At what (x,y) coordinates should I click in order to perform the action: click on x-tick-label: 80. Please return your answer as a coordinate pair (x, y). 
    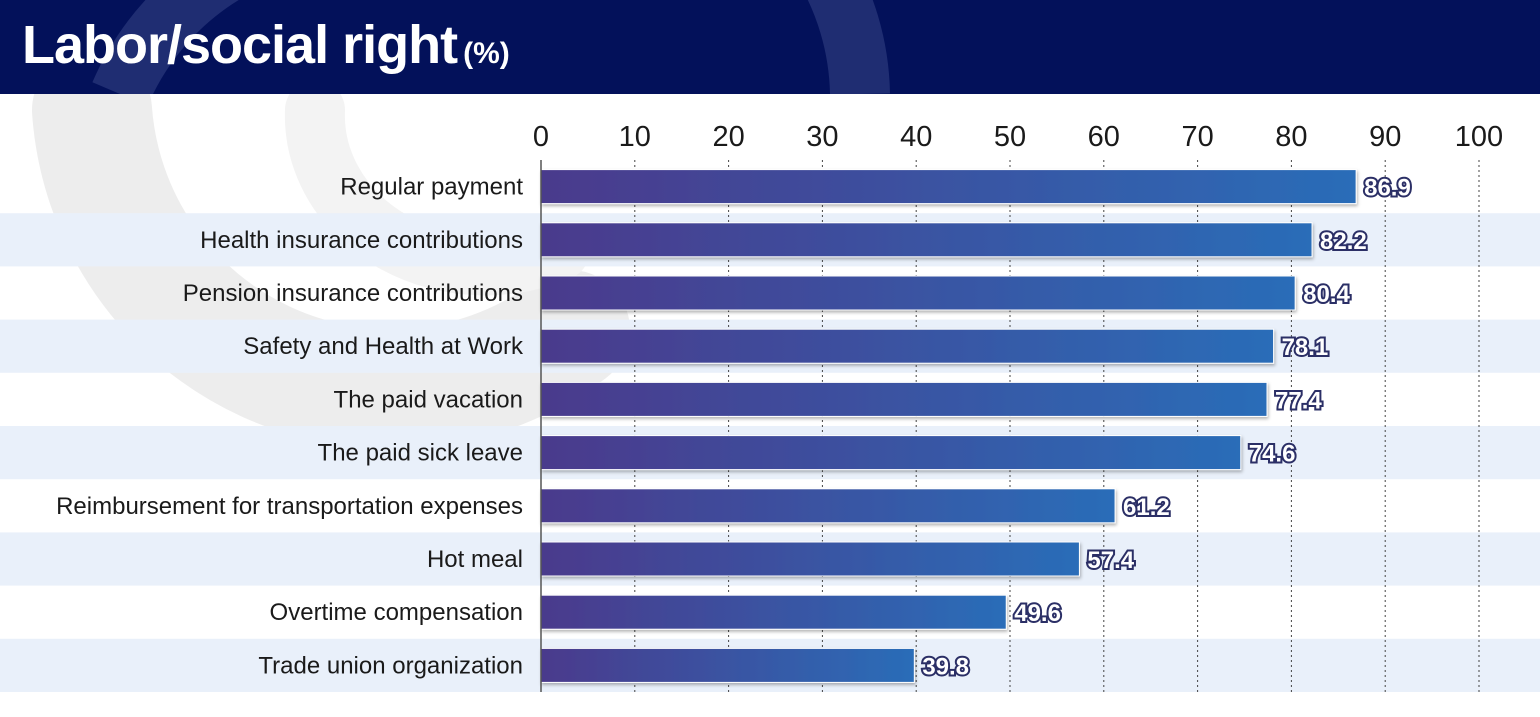
    Looking at the image, I should click on (1291, 137).